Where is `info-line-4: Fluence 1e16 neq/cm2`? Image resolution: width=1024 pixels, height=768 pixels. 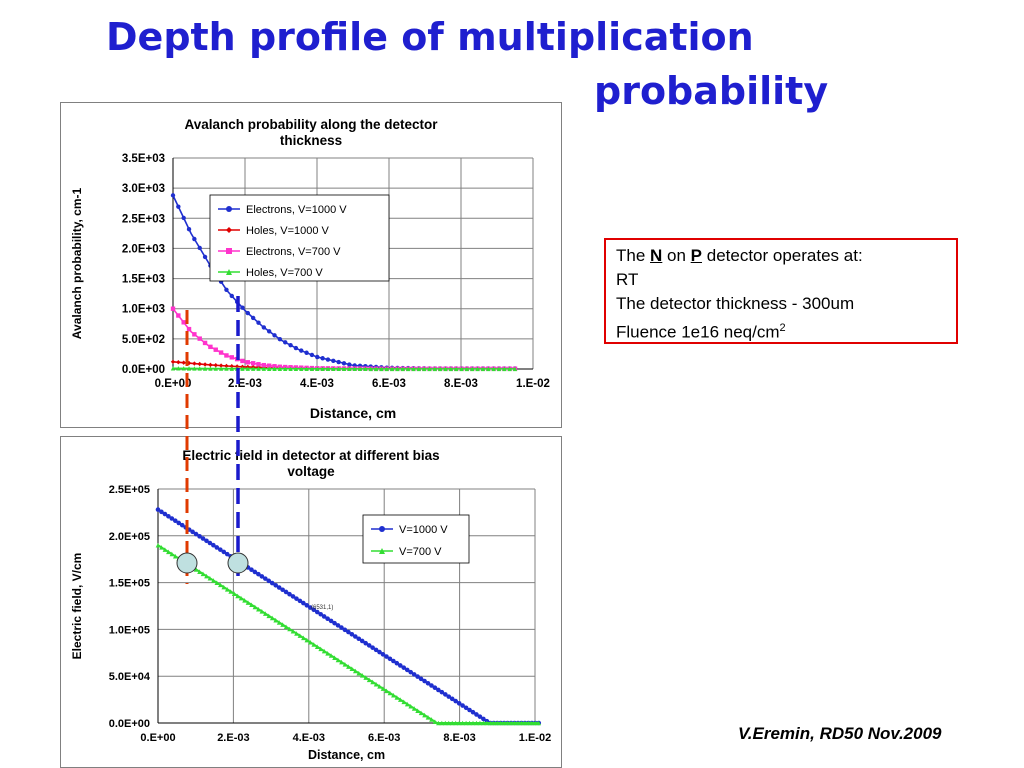 info-line-4: Fluence 1e16 neq/cm2 is located at coordinates (786, 330).